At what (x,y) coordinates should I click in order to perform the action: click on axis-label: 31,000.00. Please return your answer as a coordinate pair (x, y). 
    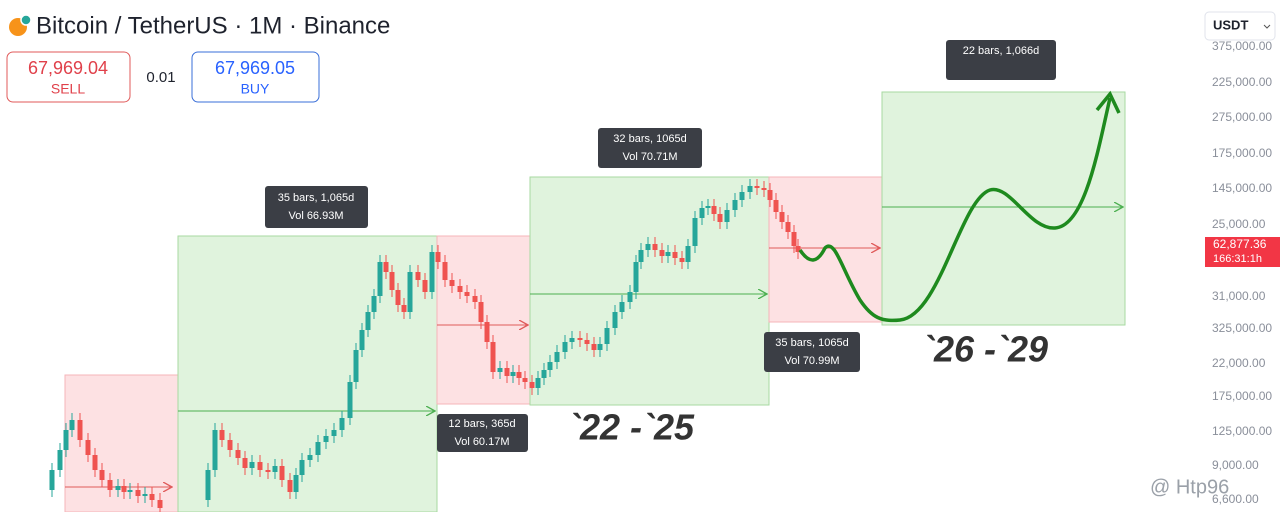
    Looking at the image, I should click on (1239, 296).